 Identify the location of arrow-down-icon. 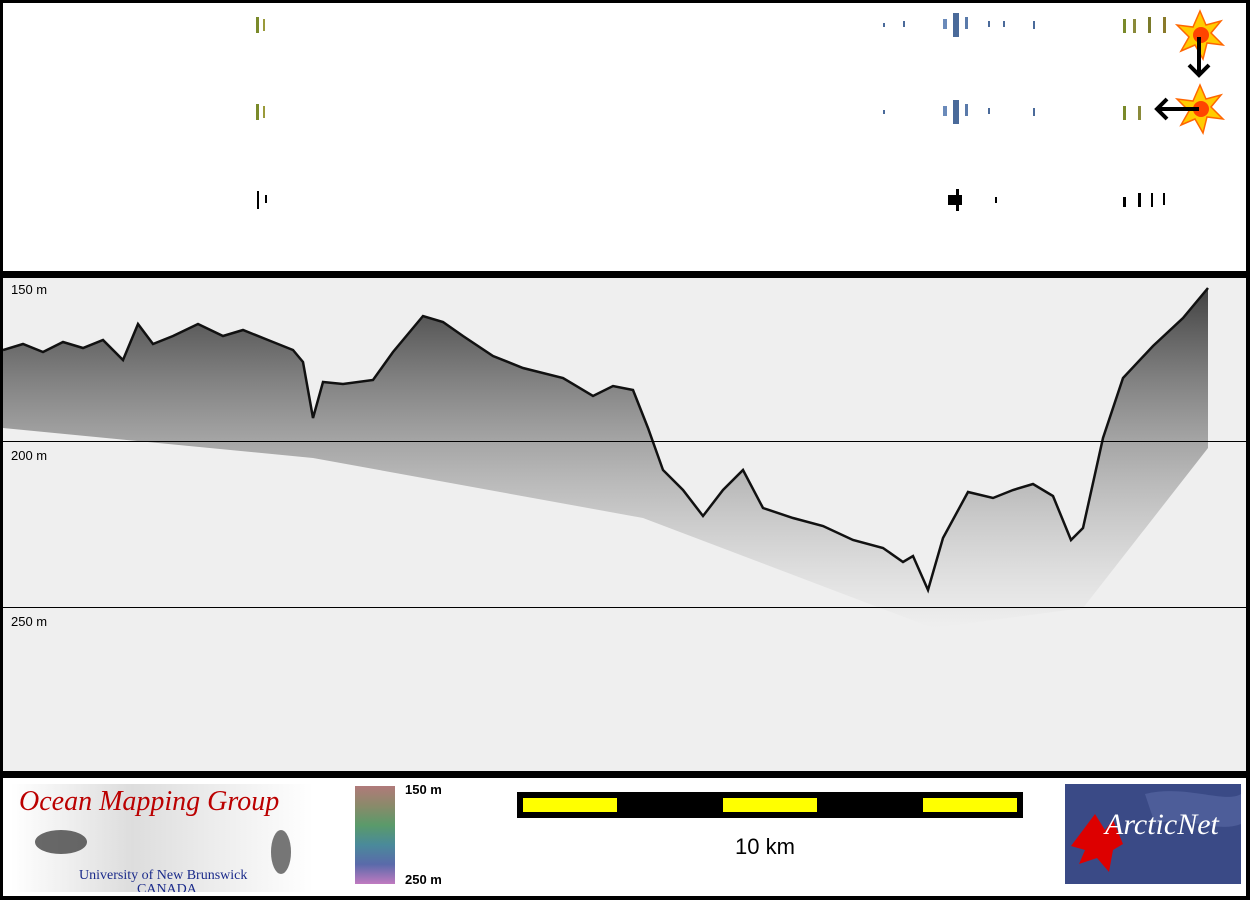
(1199, 57).